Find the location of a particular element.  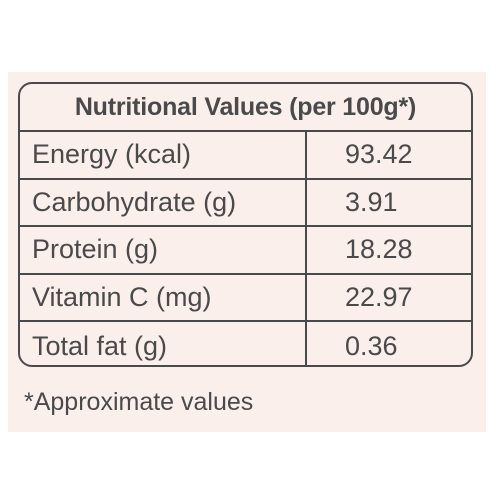

table-row: Protein (g) 18.28 is located at coordinates (245, 251).